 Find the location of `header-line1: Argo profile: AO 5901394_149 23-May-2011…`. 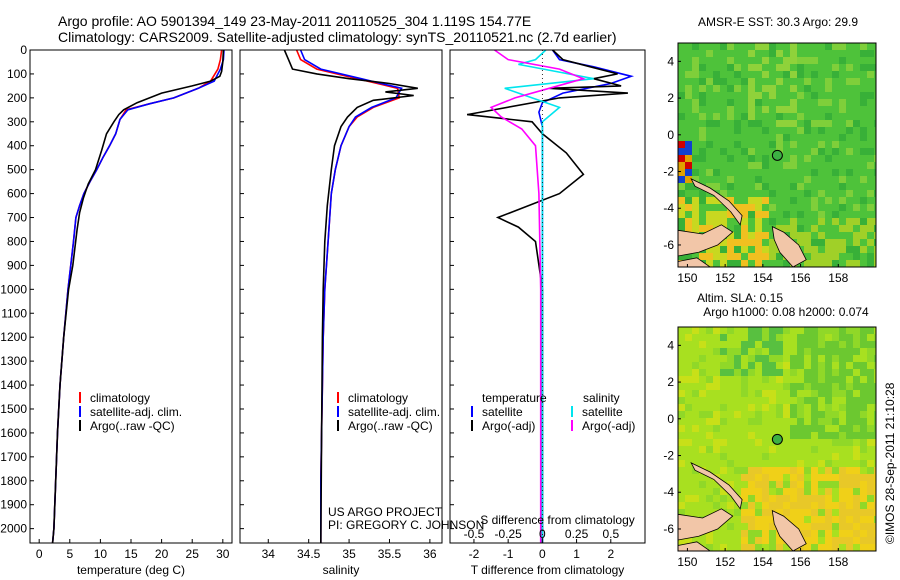

header-line1: Argo profile: AO 5901394_149 23-May-2011… is located at coordinates (294, 21).